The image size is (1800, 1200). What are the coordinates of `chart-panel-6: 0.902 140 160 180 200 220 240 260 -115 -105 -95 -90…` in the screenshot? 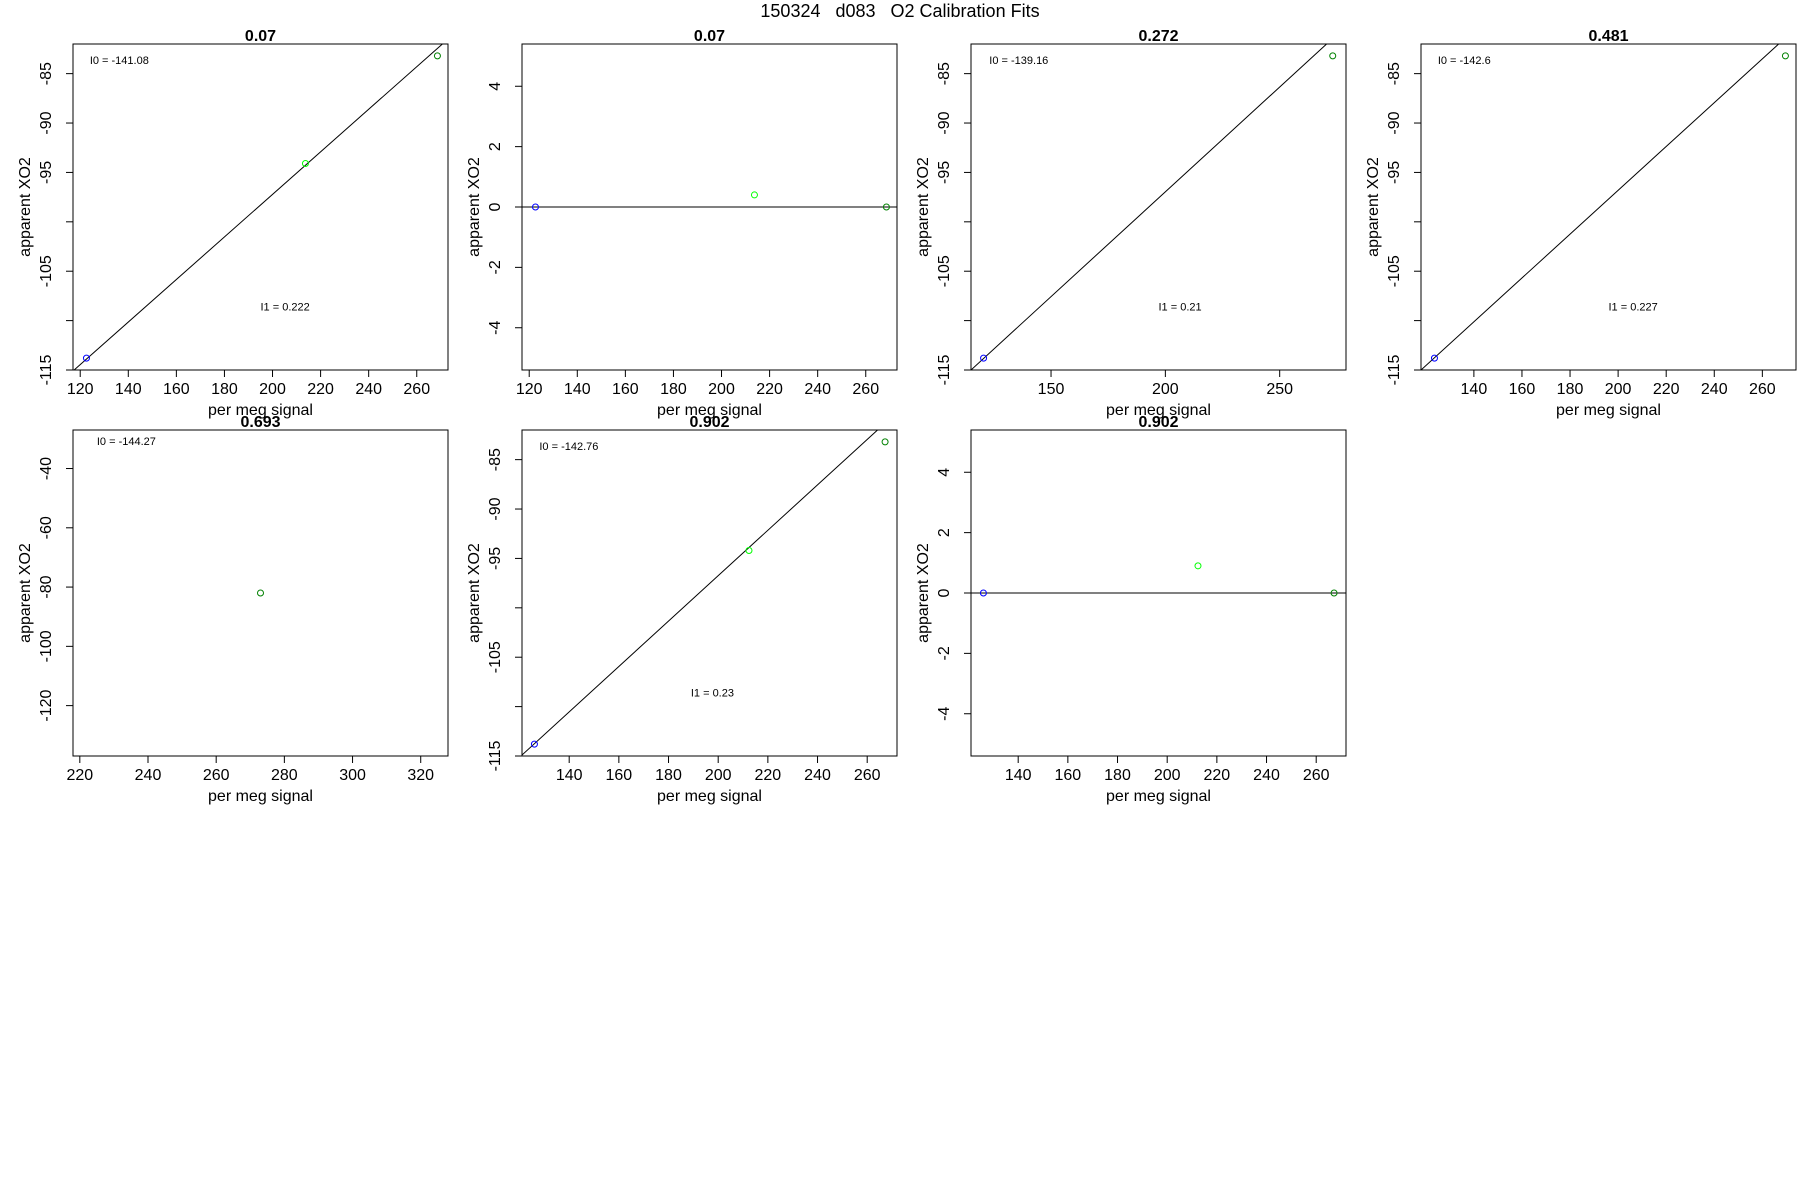 It's located at (682, 609).